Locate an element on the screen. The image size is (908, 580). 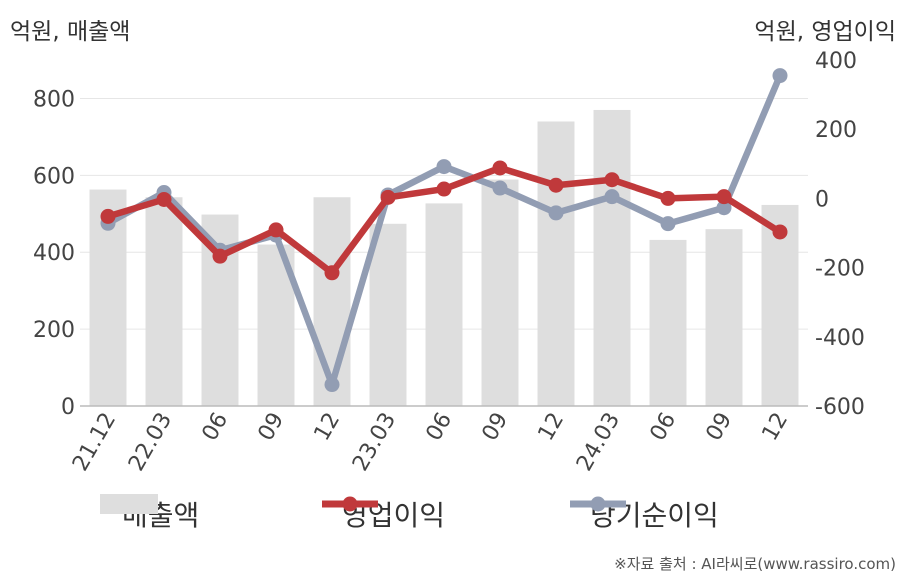
legend: 매출액 영업이익 당기순이익 is located at coordinates (454, 514).